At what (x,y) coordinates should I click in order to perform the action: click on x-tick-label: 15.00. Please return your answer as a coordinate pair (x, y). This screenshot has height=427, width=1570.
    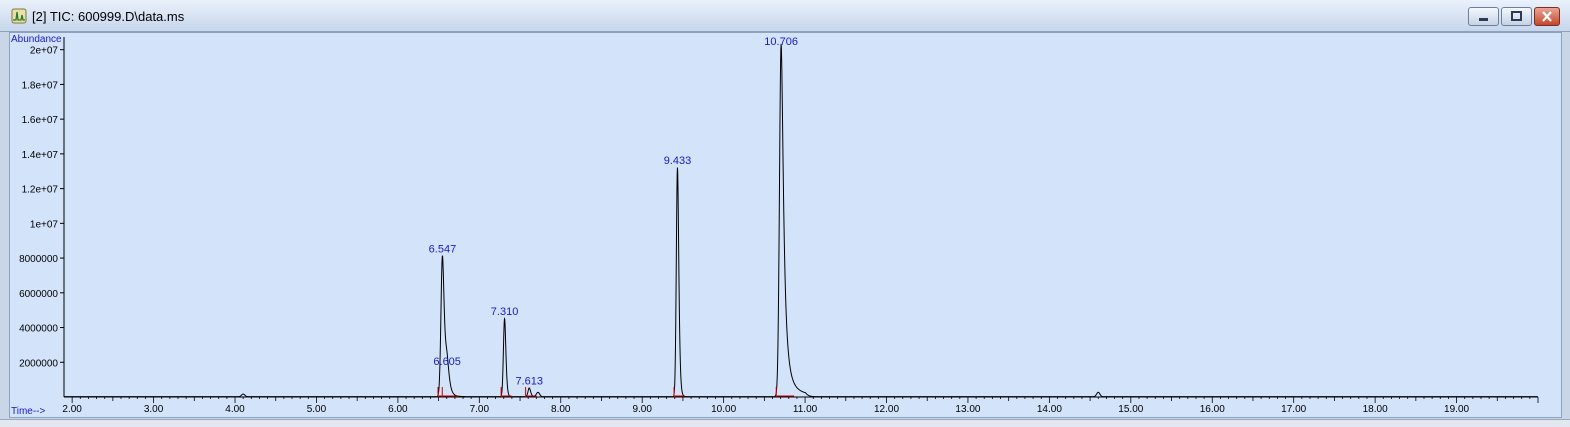
    Looking at the image, I should click on (1130, 409).